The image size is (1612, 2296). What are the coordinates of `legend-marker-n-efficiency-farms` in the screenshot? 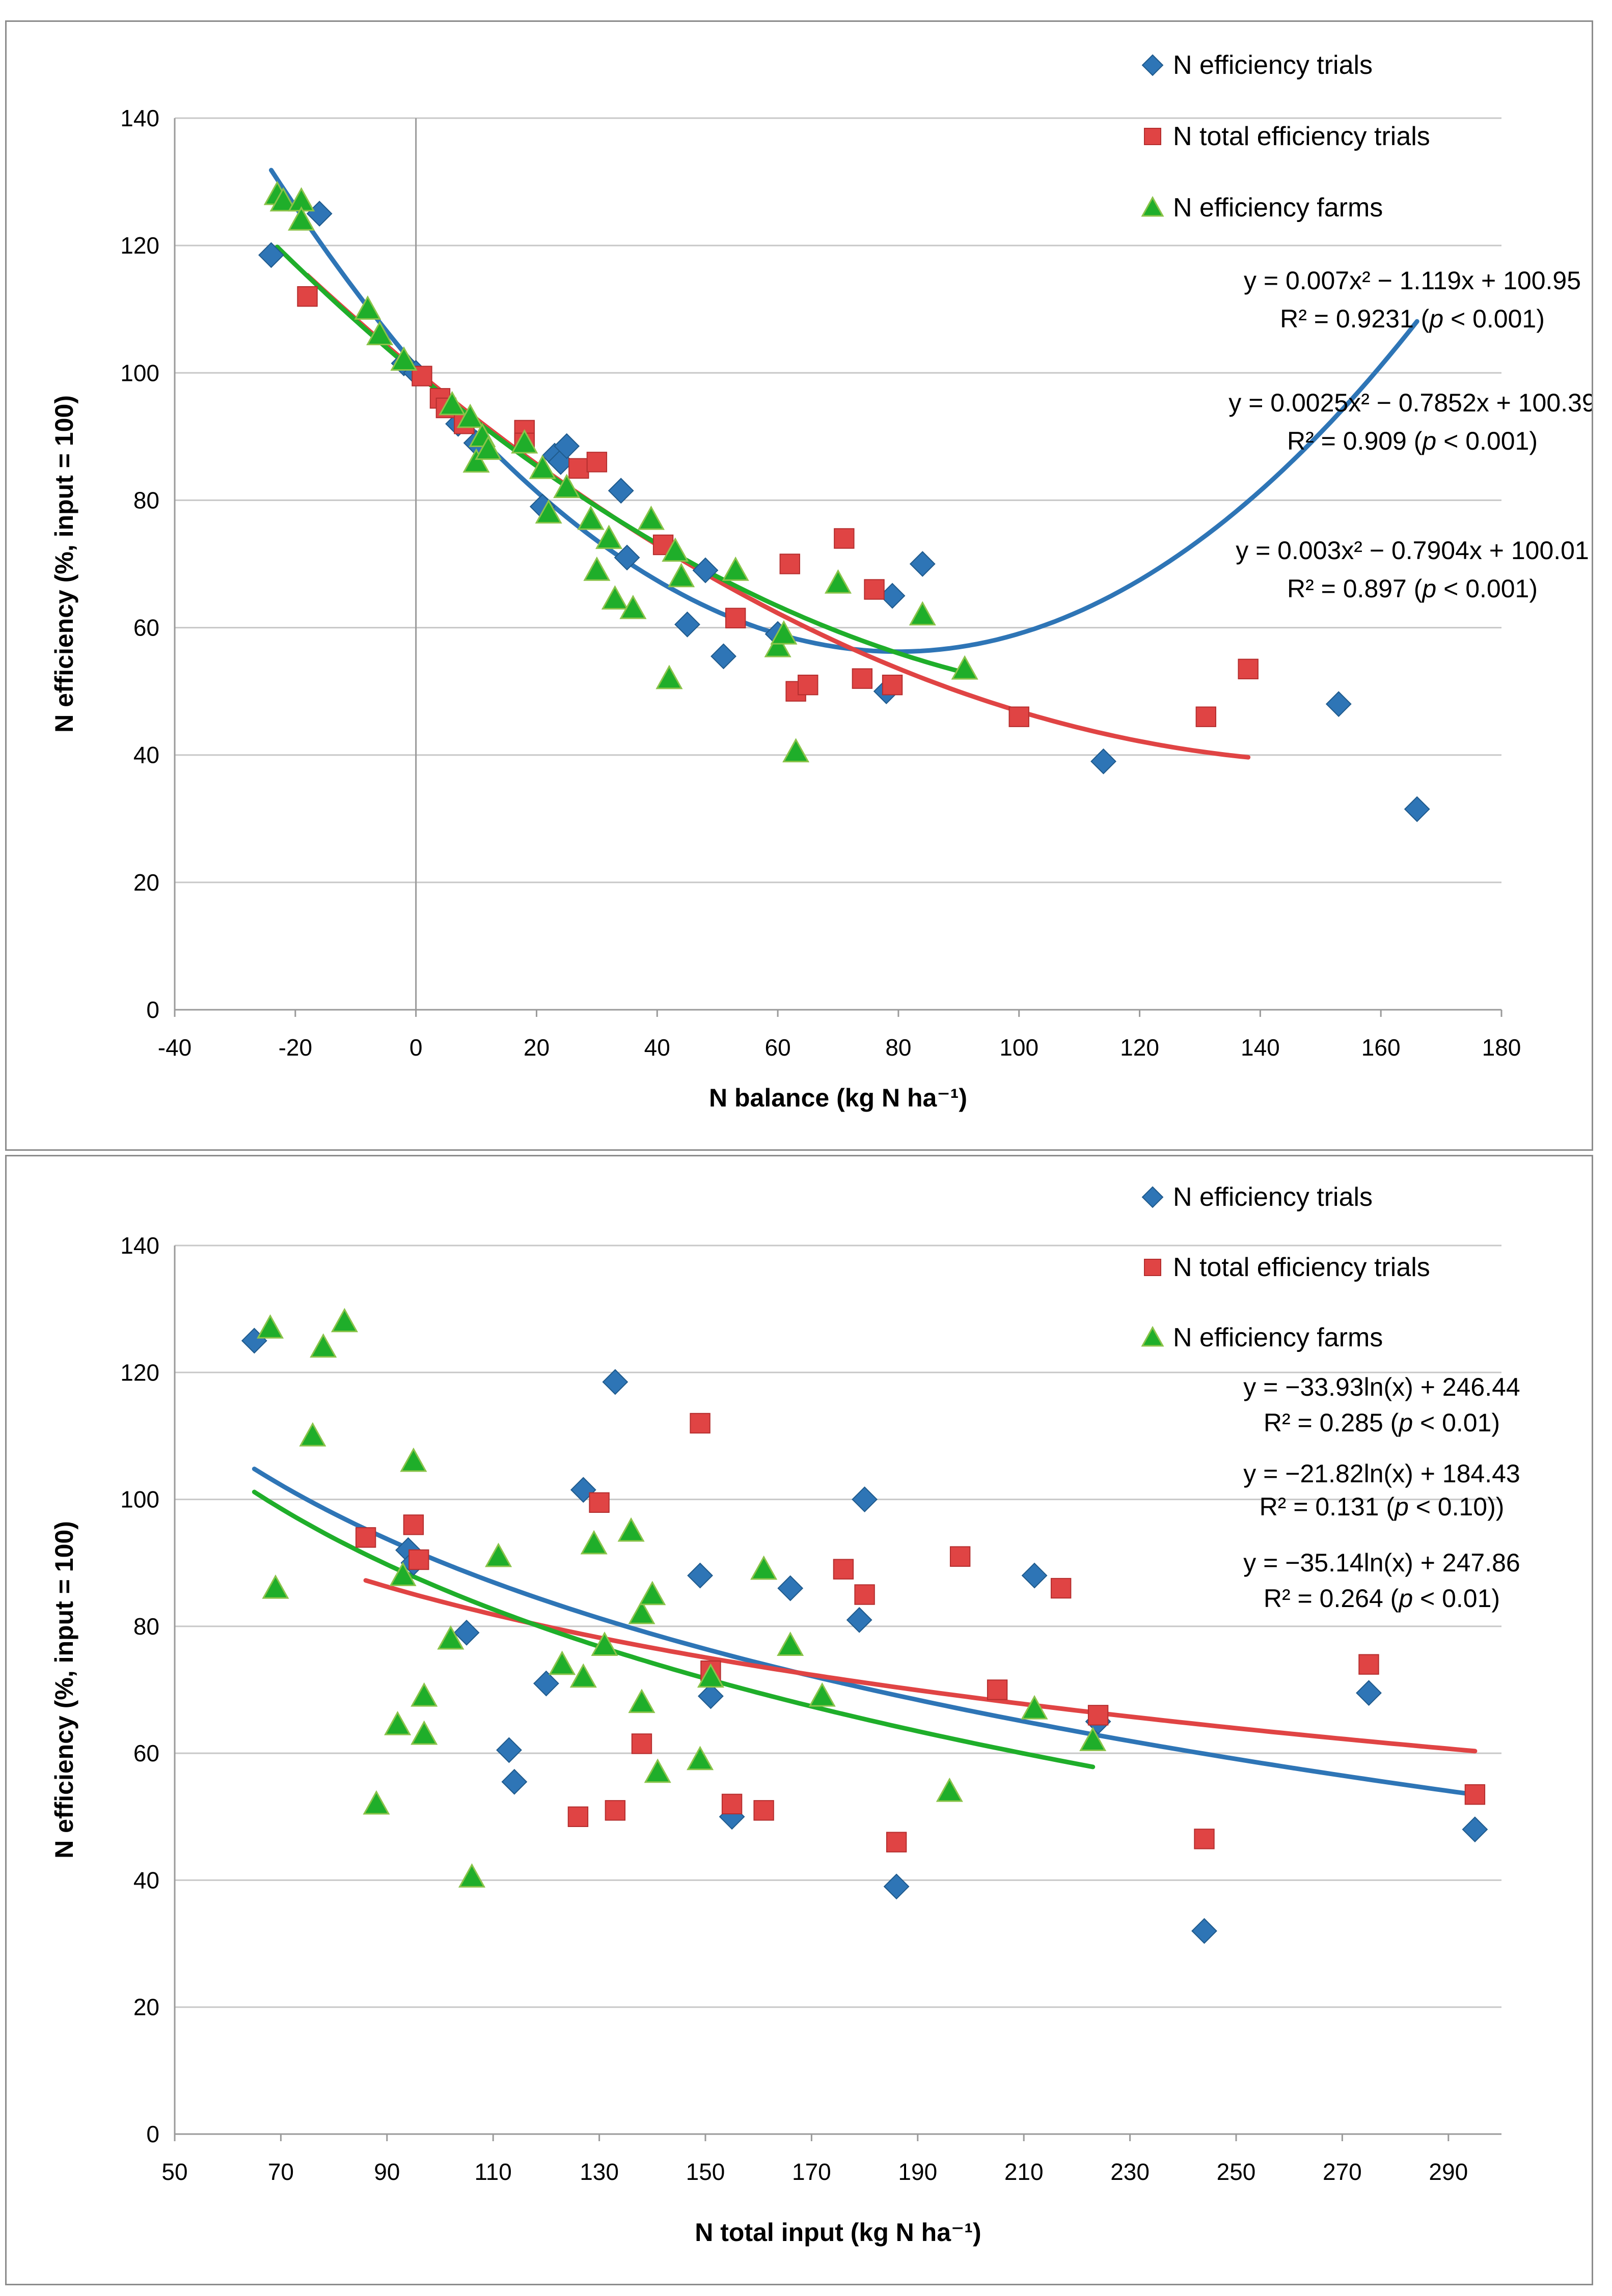 It's located at (1152, 206).